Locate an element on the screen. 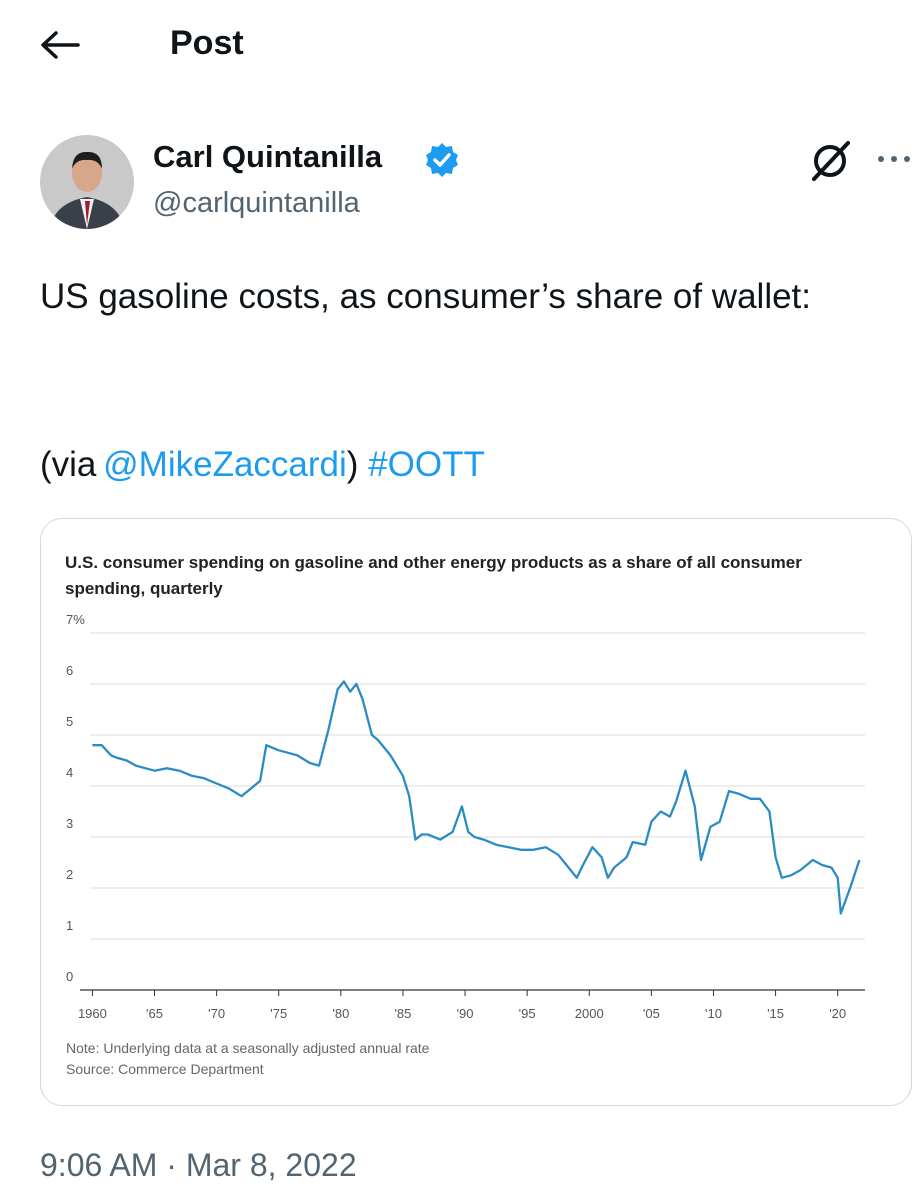  y-tick-label: 7% is located at coordinates (75, 619).